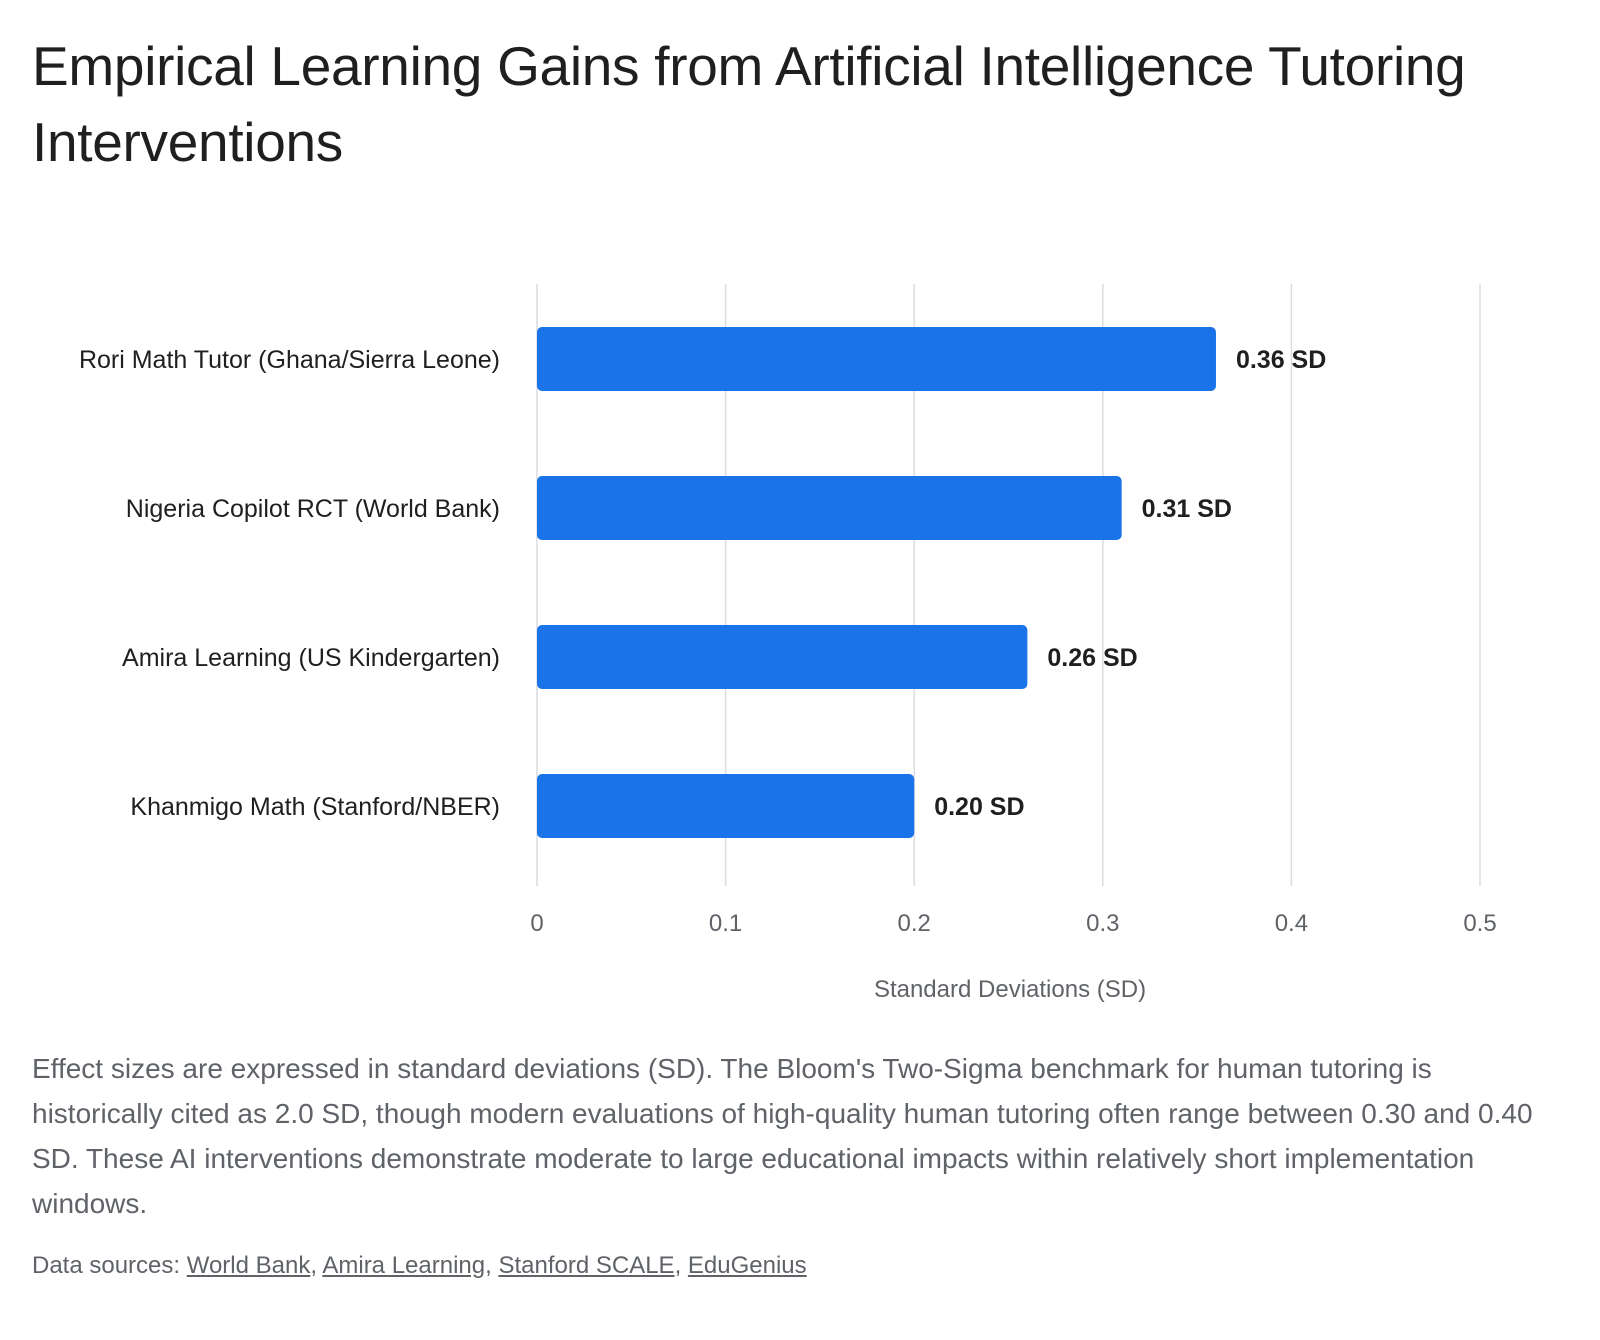 Image resolution: width=1600 pixels, height=1340 pixels. Describe the element at coordinates (979, 807) in the screenshot. I see `data-label: 0.20 SD` at that location.